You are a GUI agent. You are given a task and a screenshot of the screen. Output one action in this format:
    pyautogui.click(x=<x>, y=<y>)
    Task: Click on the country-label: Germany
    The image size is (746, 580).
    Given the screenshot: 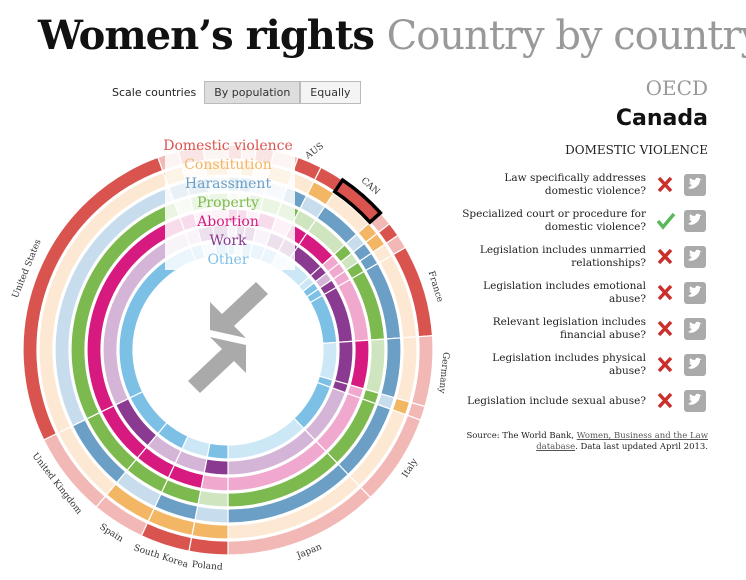 What is the action you would take?
    pyautogui.click(x=443, y=372)
    